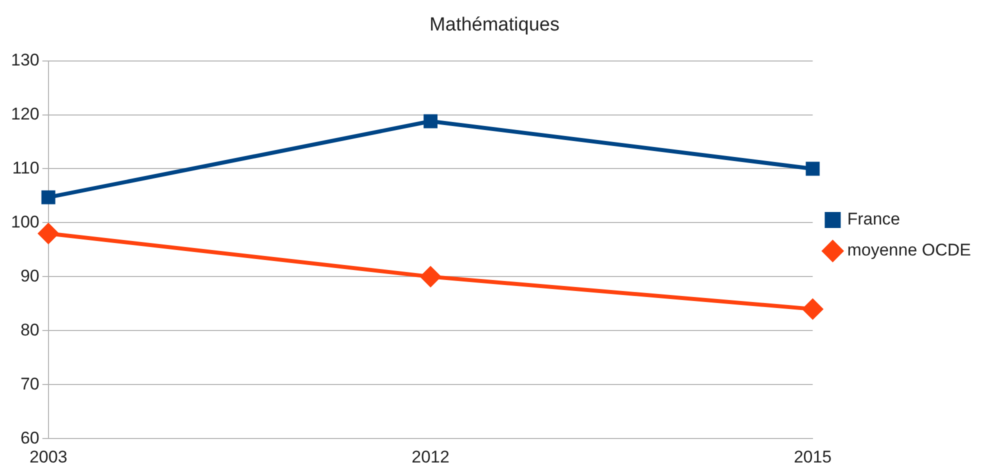 Image resolution: width=987 pixels, height=475 pixels. Describe the element at coordinates (25, 60) in the screenshot. I see `y-tick-label: 130` at that location.